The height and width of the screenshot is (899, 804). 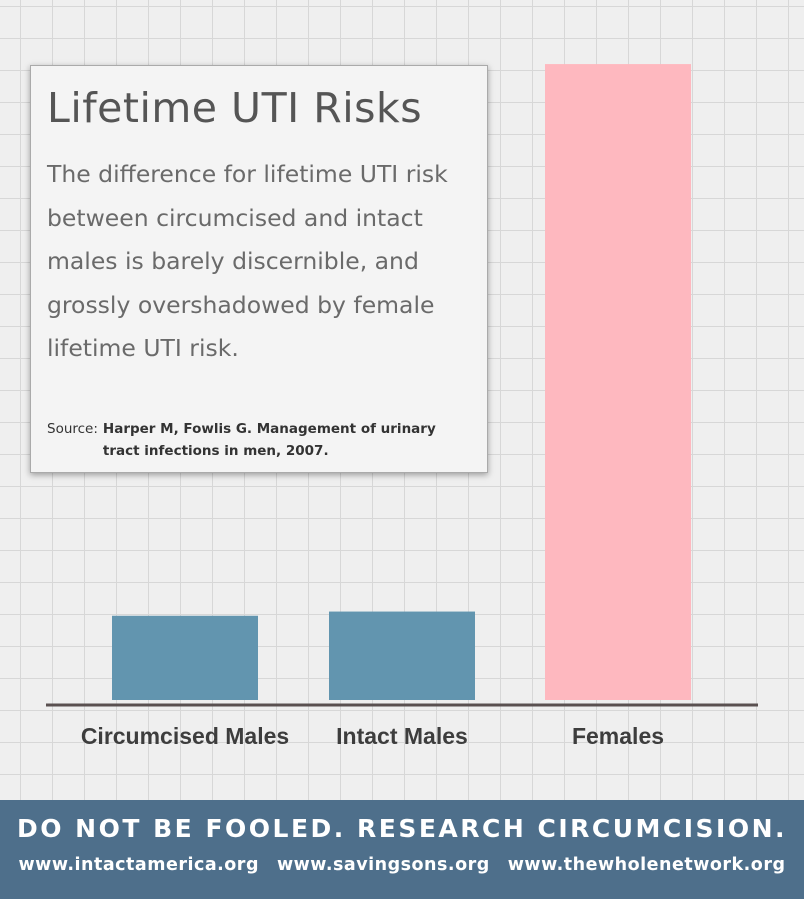 I want to click on category-label: Females, so click(x=618, y=736).